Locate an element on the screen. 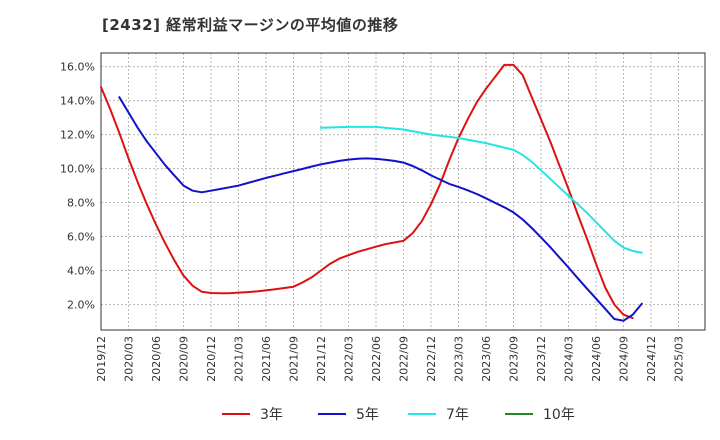 This screenshot has width=720, height=440. series-line-7年 is located at coordinates (481, 189).